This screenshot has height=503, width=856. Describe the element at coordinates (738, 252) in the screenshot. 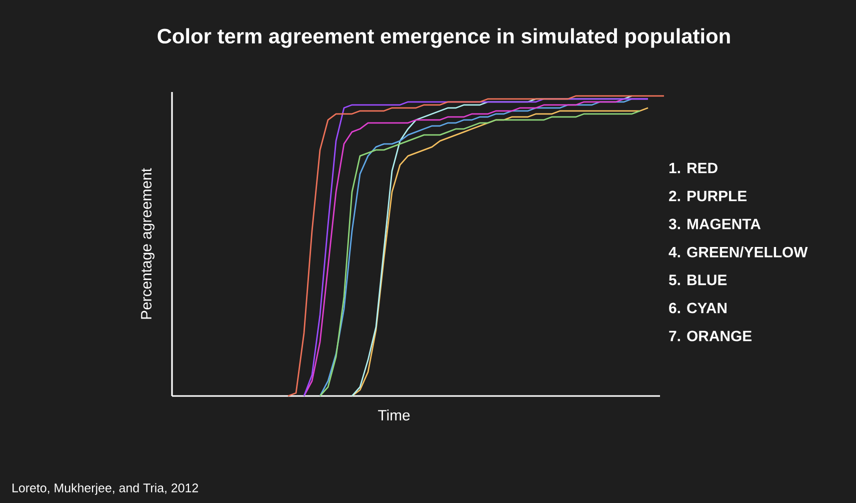

I see `text: 4. GREEN/YELLOW` at that location.